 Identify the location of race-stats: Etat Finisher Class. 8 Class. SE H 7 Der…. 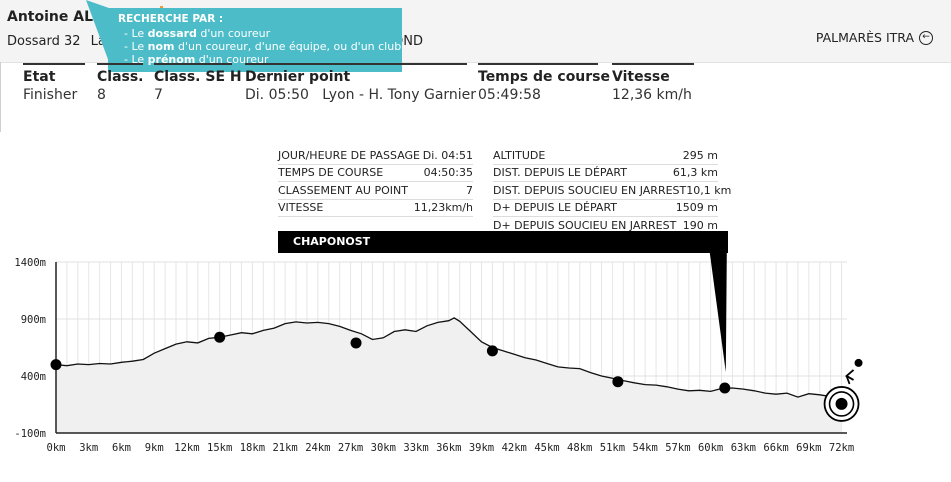
(475, 88).